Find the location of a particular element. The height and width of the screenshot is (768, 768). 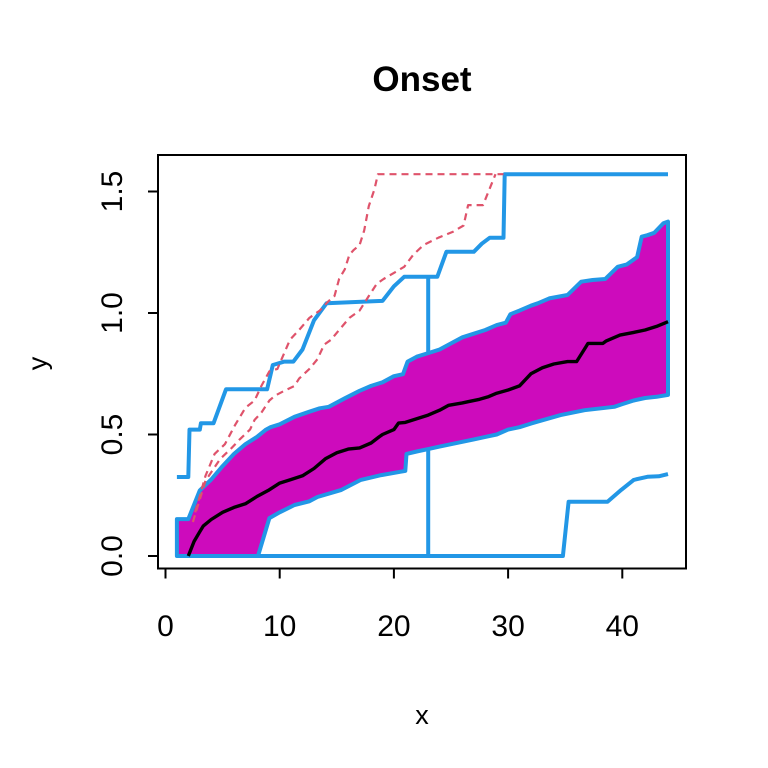

x-tick-label: 30 is located at coordinates (507, 626).